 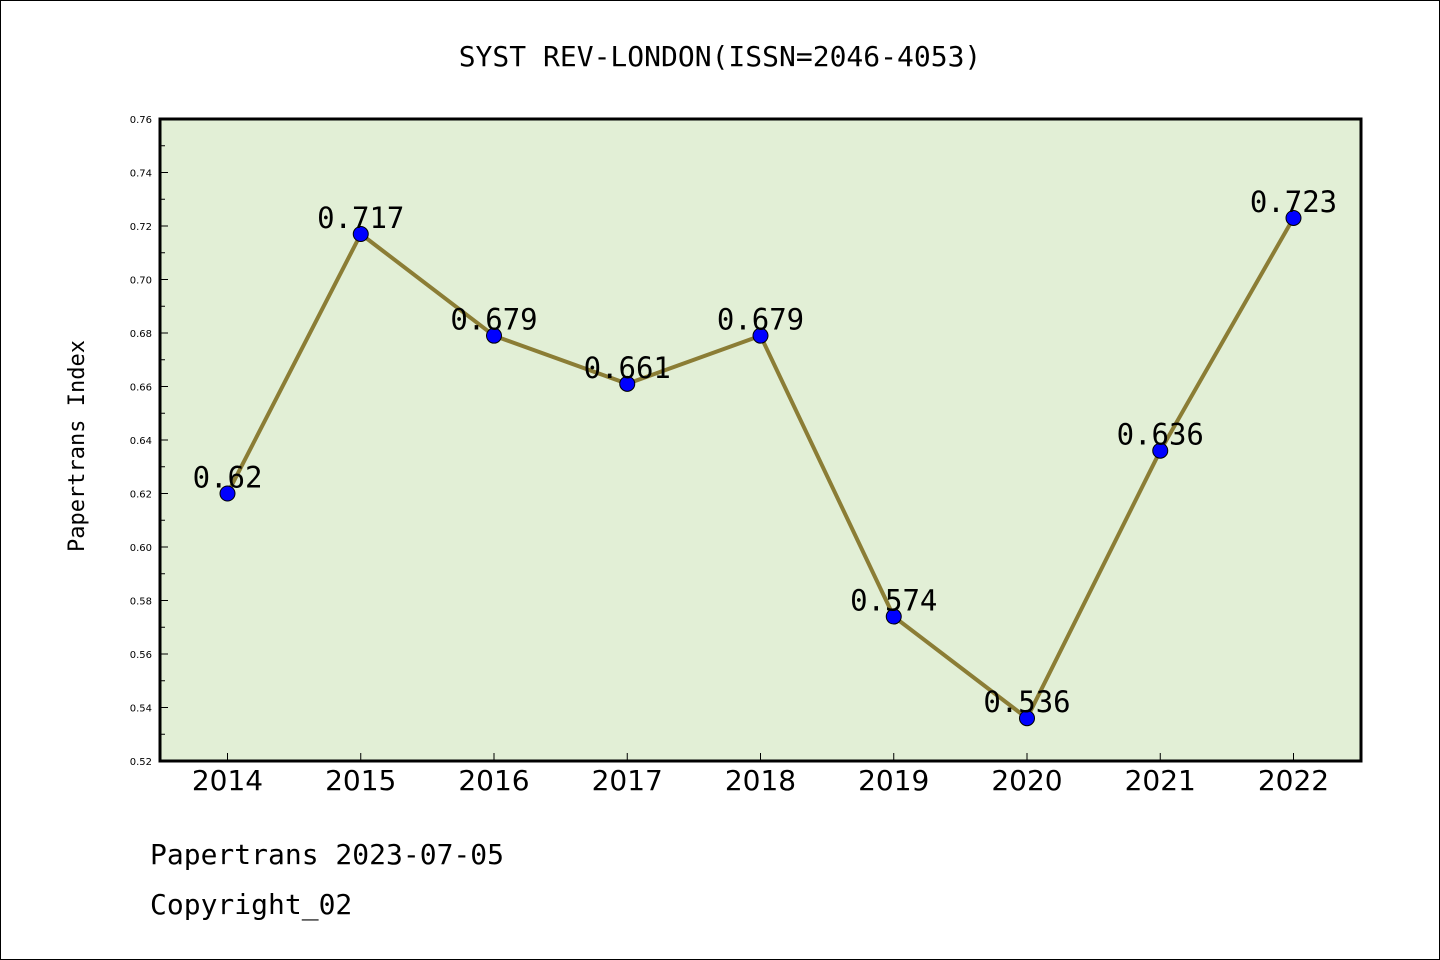 I want to click on y-tick-label: 0.70, so click(x=141, y=281).